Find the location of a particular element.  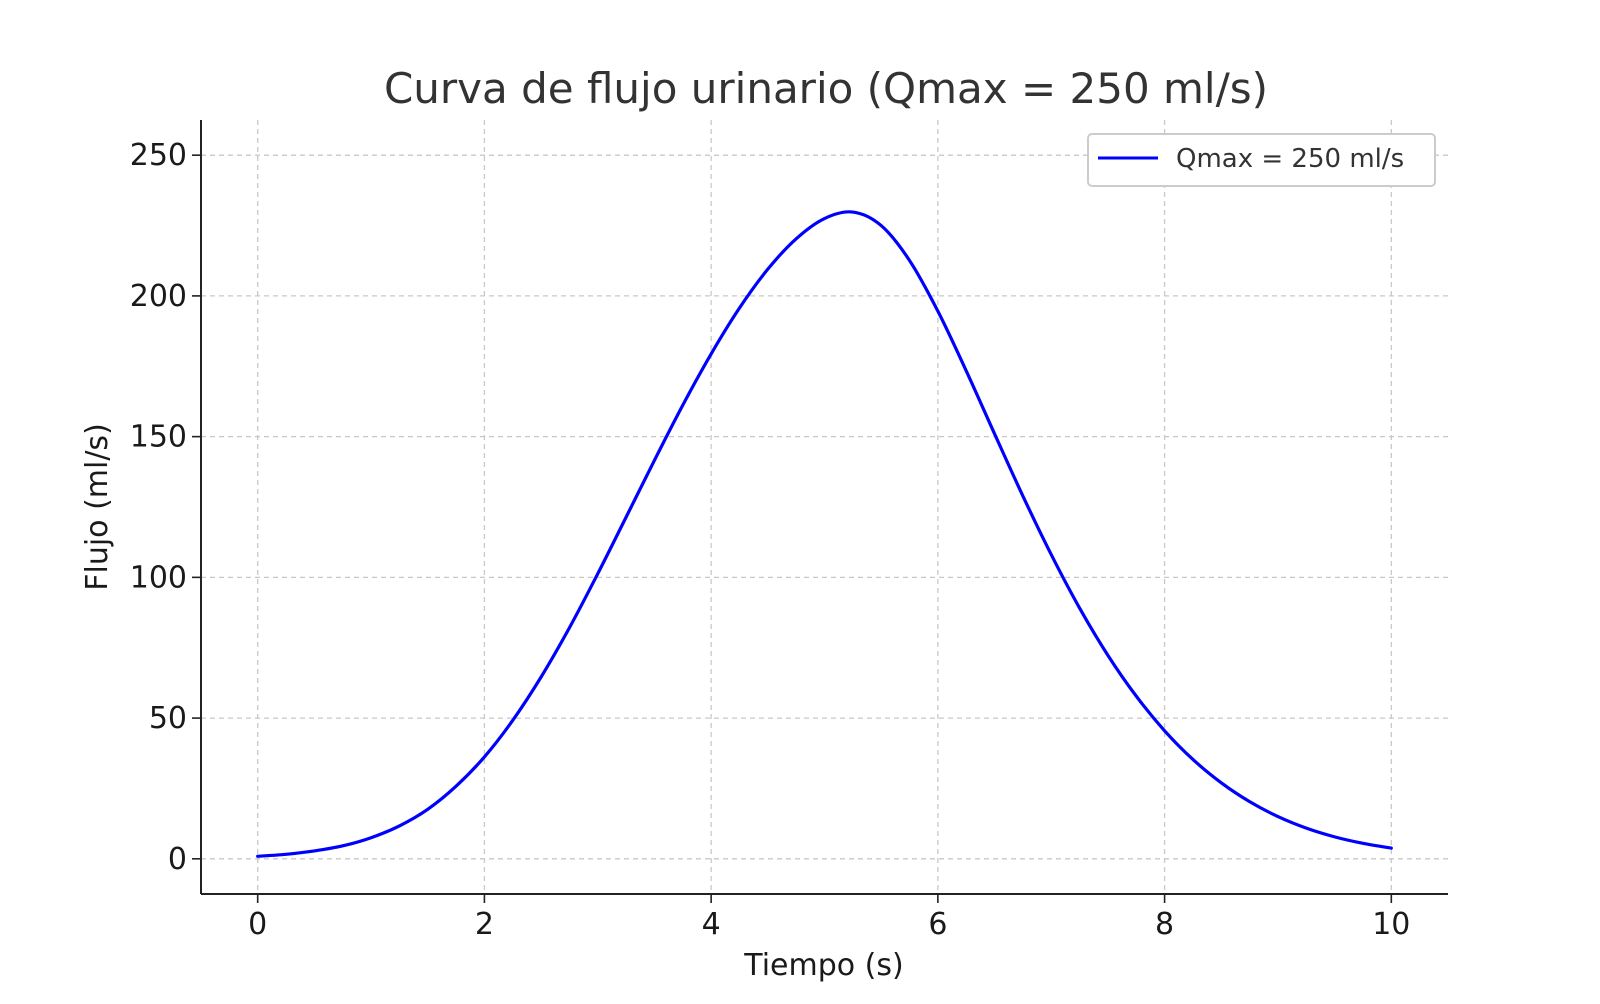

y-tick-label: 0 is located at coordinates (177, 859).